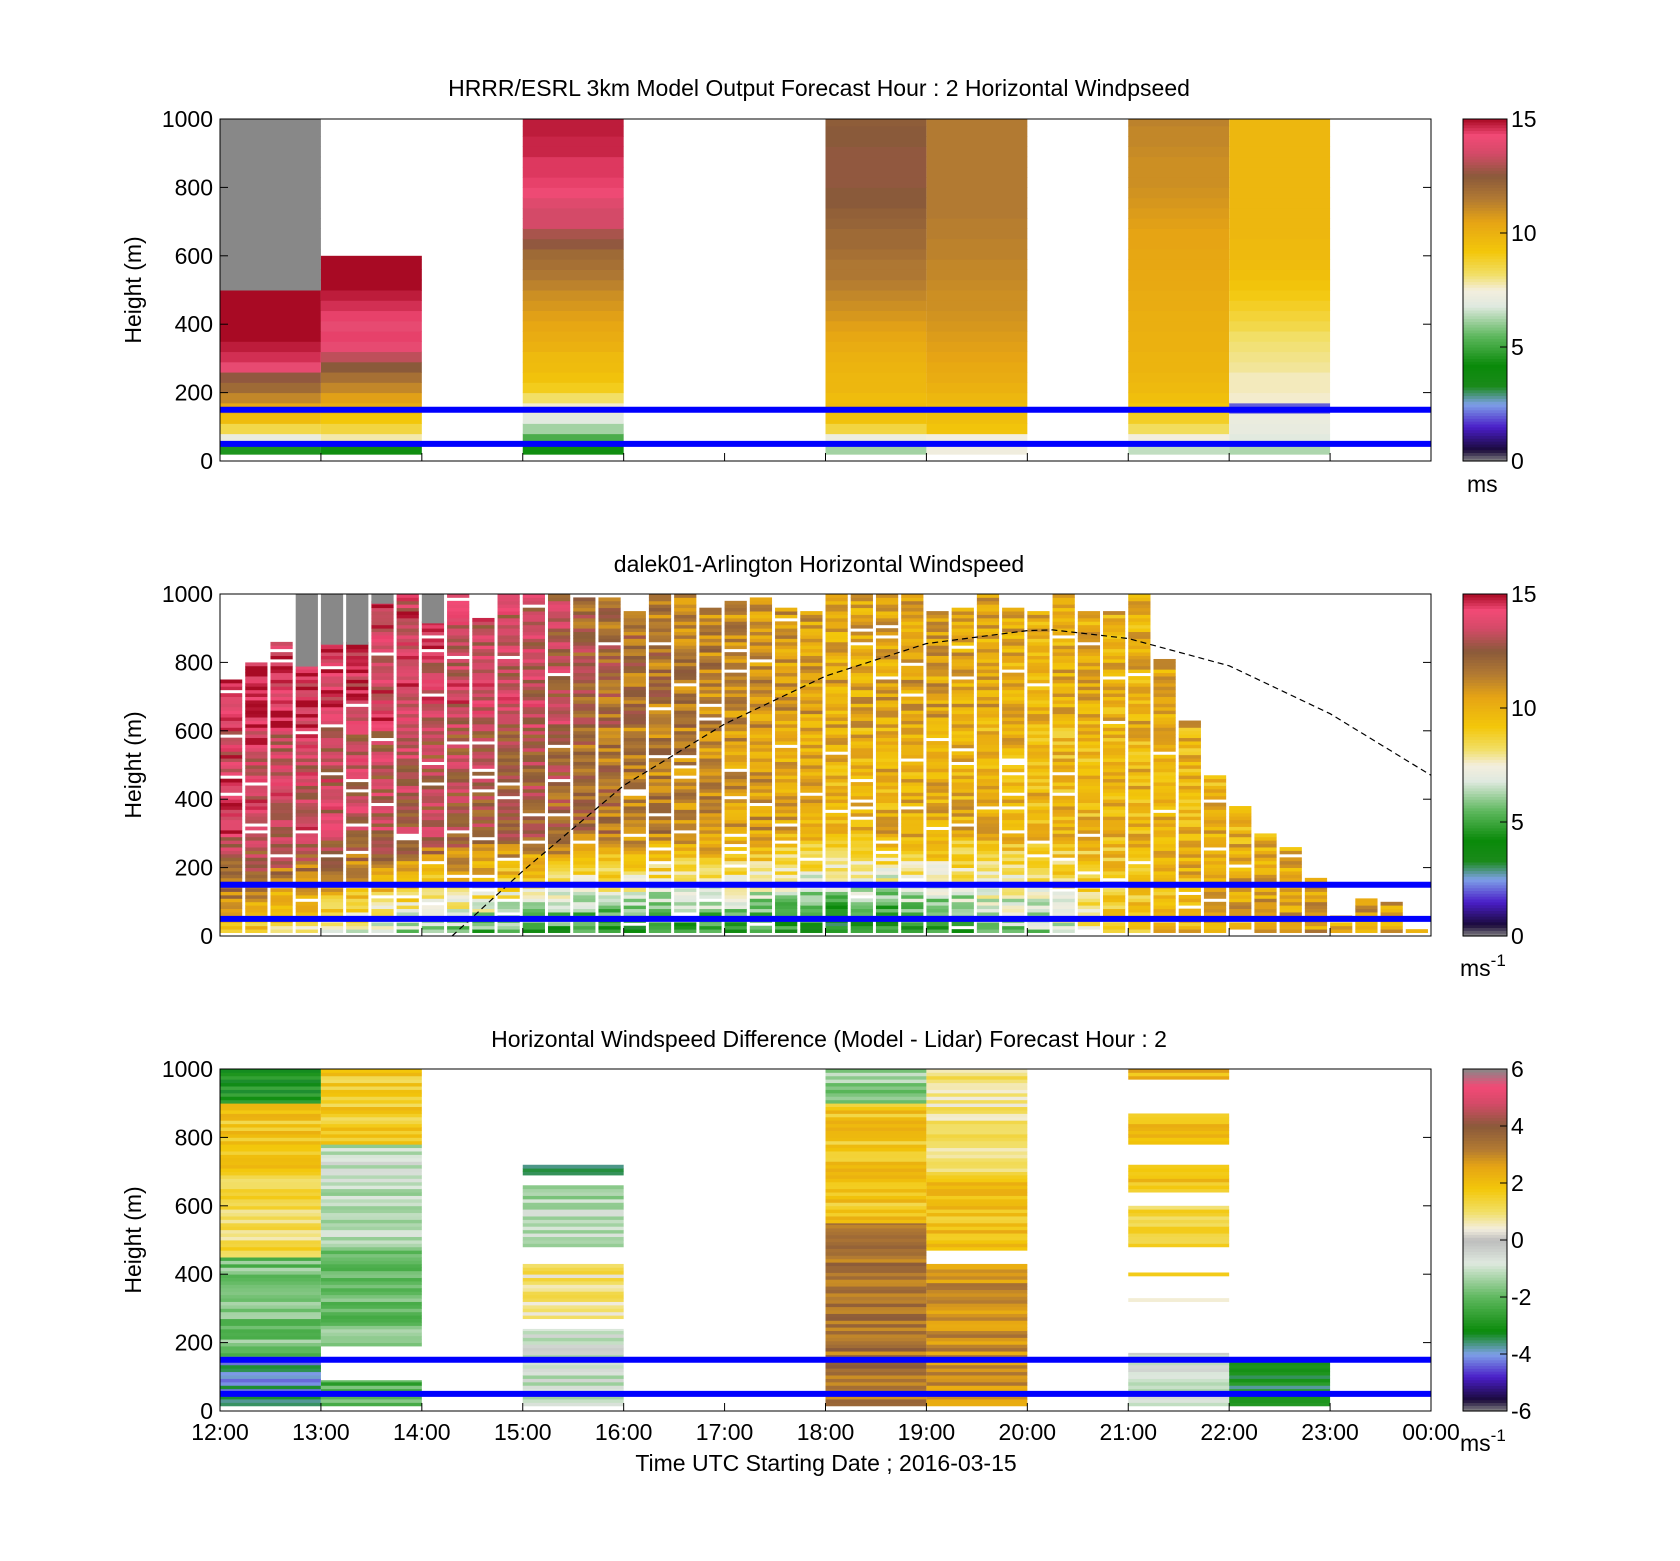 This screenshot has height=1561, width=1680. I want to click on unit-base: ms, so click(1475, 968).